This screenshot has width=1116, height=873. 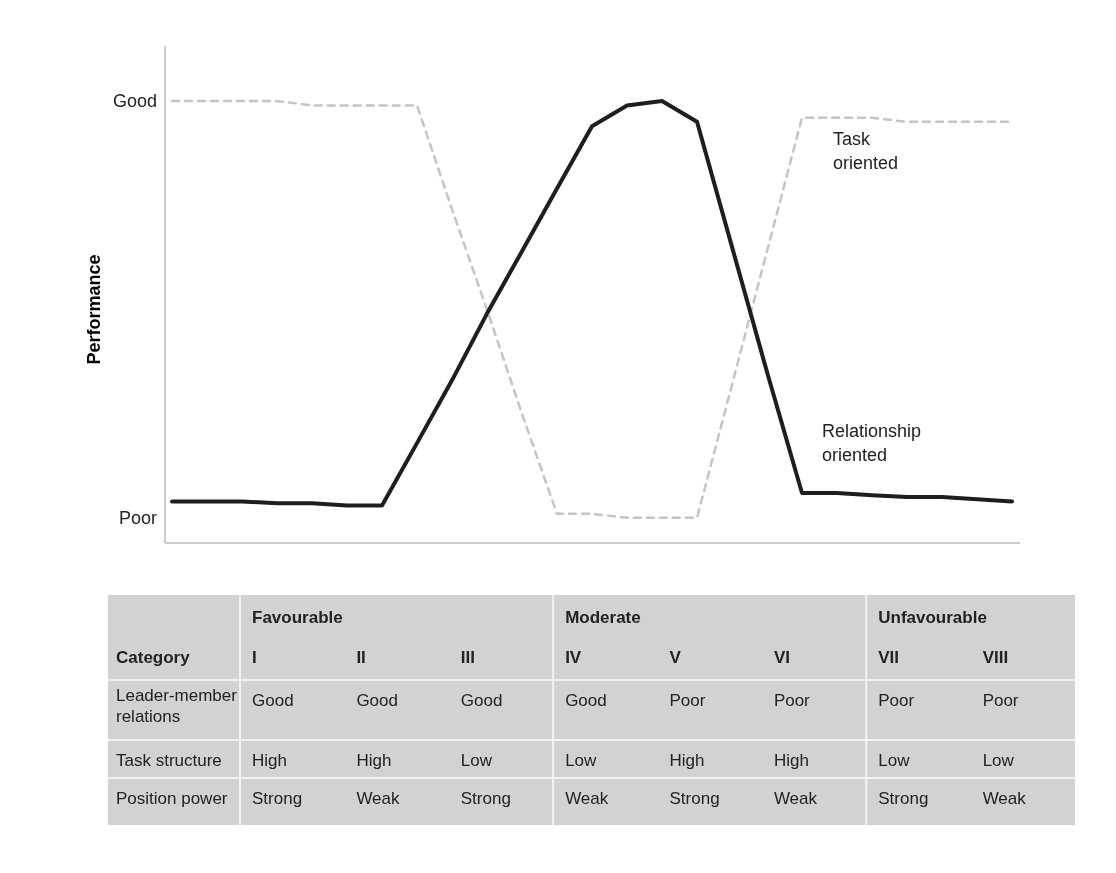 What do you see at coordinates (361, 657) in the screenshot?
I see `text: II` at bounding box center [361, 657].